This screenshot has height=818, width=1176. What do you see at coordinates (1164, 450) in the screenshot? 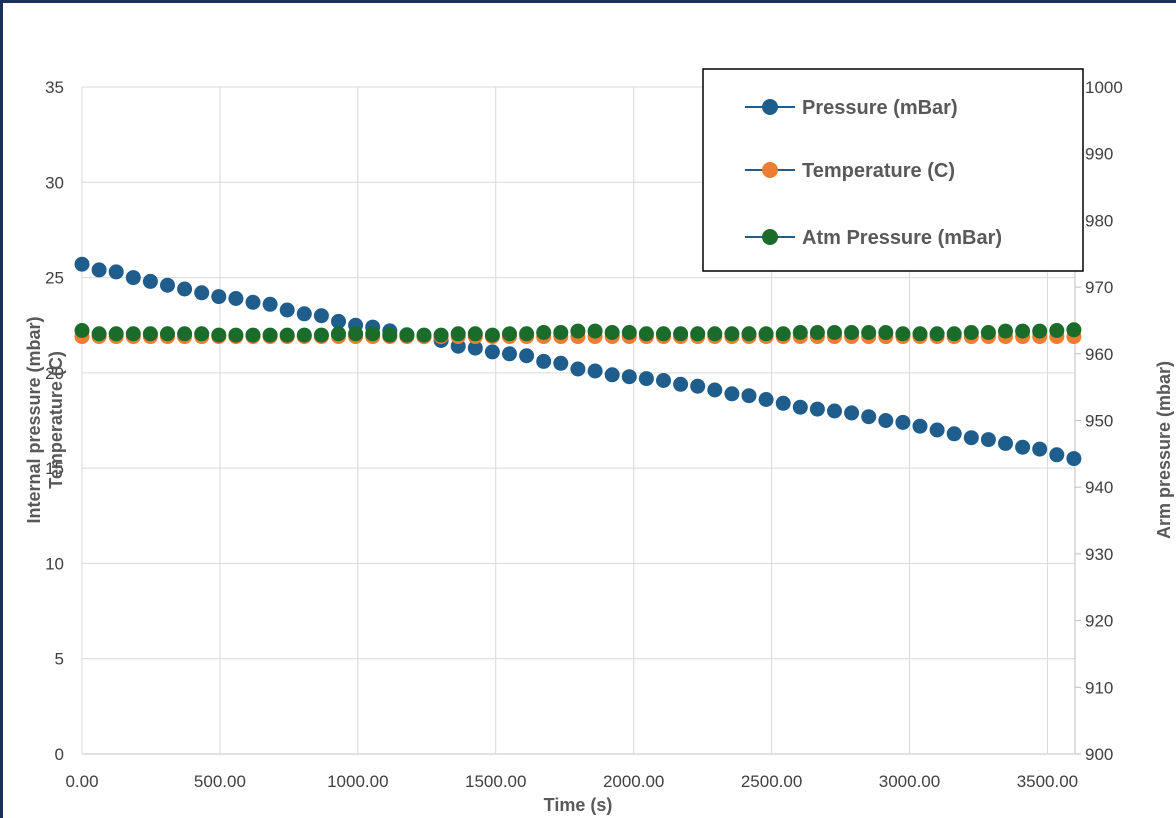
I see `y-right-axis-title: Arm pressure (mbar)` at bounding box center [1164, 450].